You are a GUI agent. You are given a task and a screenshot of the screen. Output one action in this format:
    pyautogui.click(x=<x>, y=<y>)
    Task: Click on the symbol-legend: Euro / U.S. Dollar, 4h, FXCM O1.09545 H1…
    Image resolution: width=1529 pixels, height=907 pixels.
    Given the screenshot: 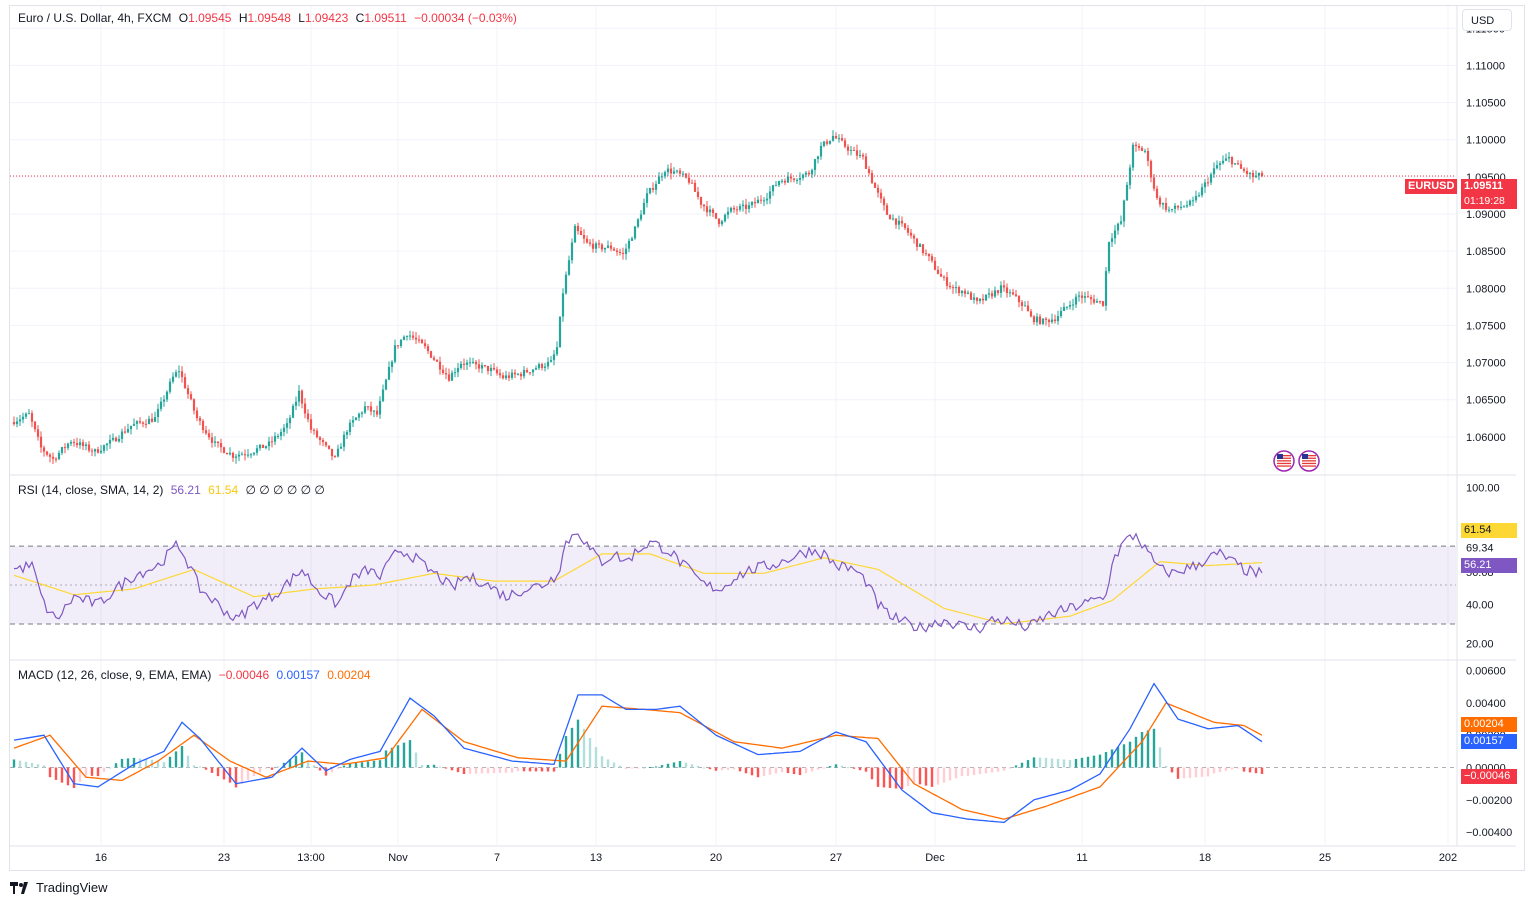 What is the action you would take?
    pyautogui.click(x=269, y=18)
    